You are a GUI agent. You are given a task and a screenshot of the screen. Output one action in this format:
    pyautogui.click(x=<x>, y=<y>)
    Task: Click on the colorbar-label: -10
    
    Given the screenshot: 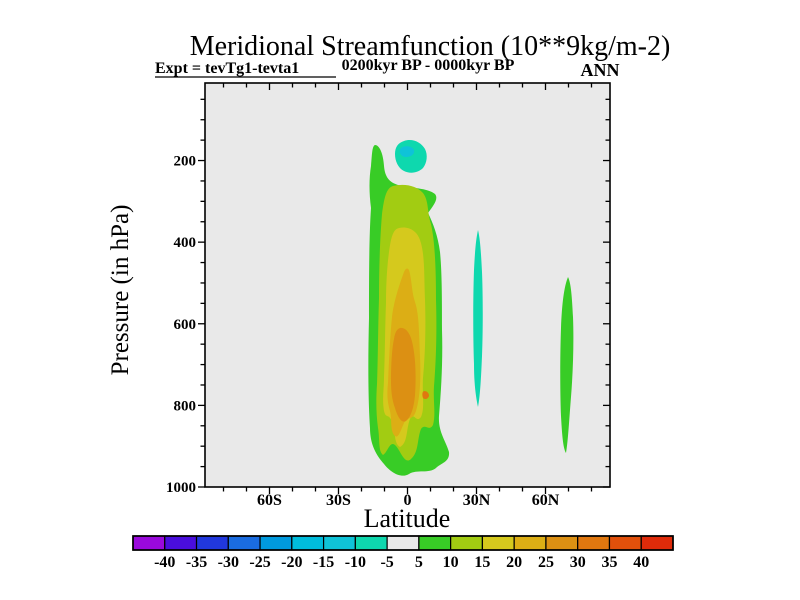 What is the action you would take?
    pyautogui.click(x=355, y=562)
    